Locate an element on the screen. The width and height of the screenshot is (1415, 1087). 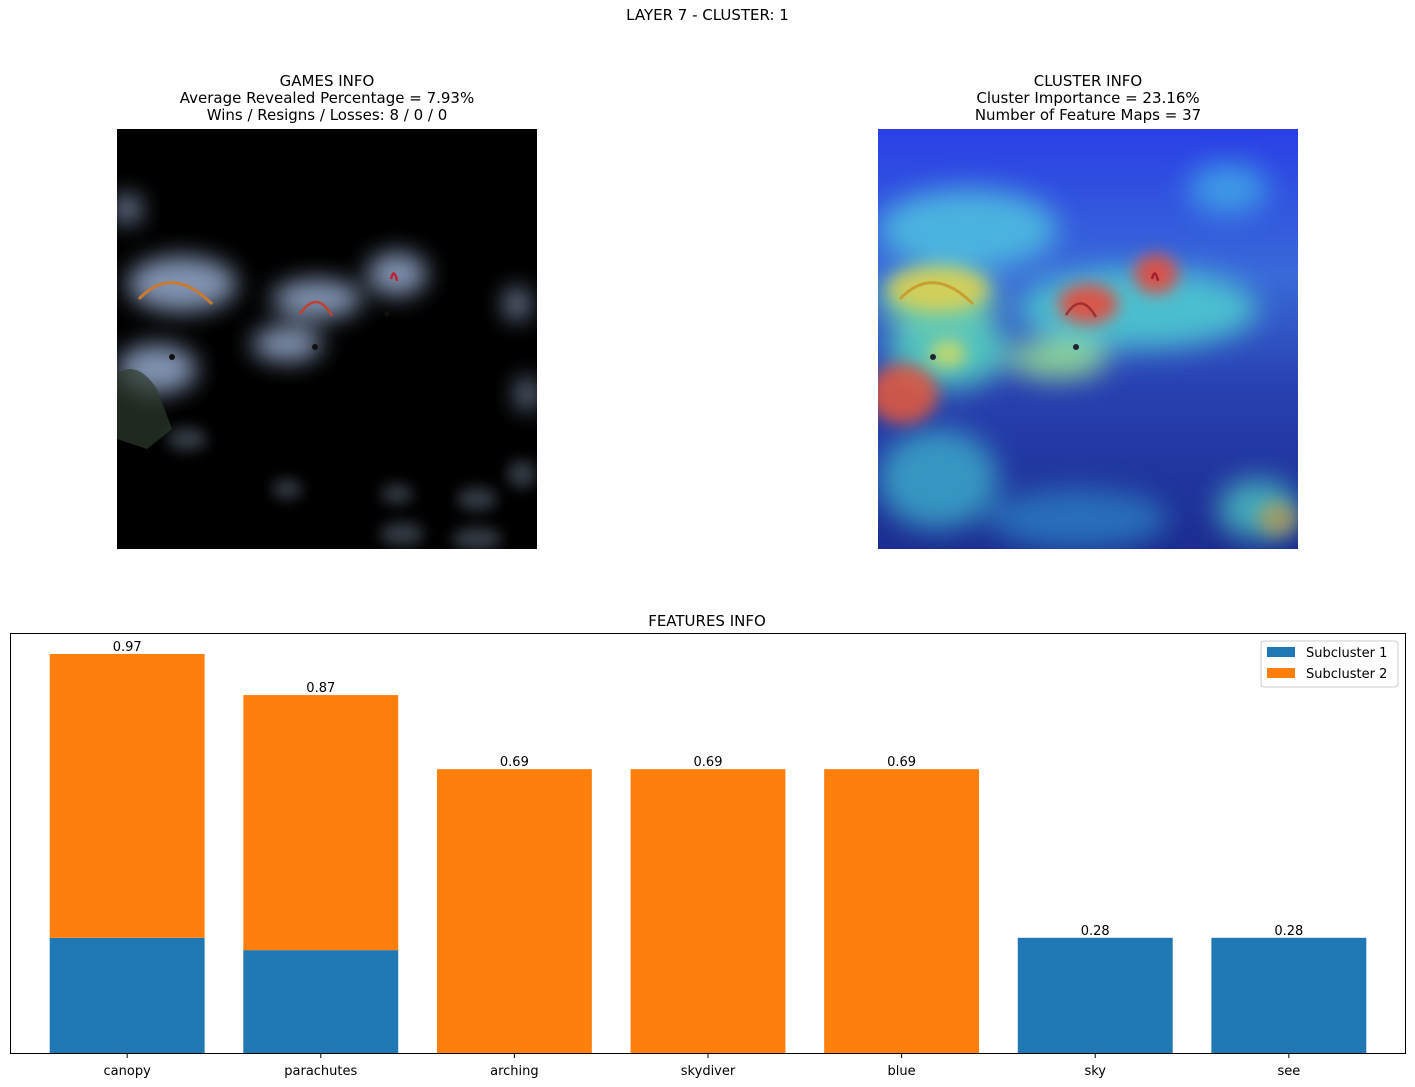
number-of-feature-maps: Number of Feature Maps = 37 is located at coordinates (1088, 115).